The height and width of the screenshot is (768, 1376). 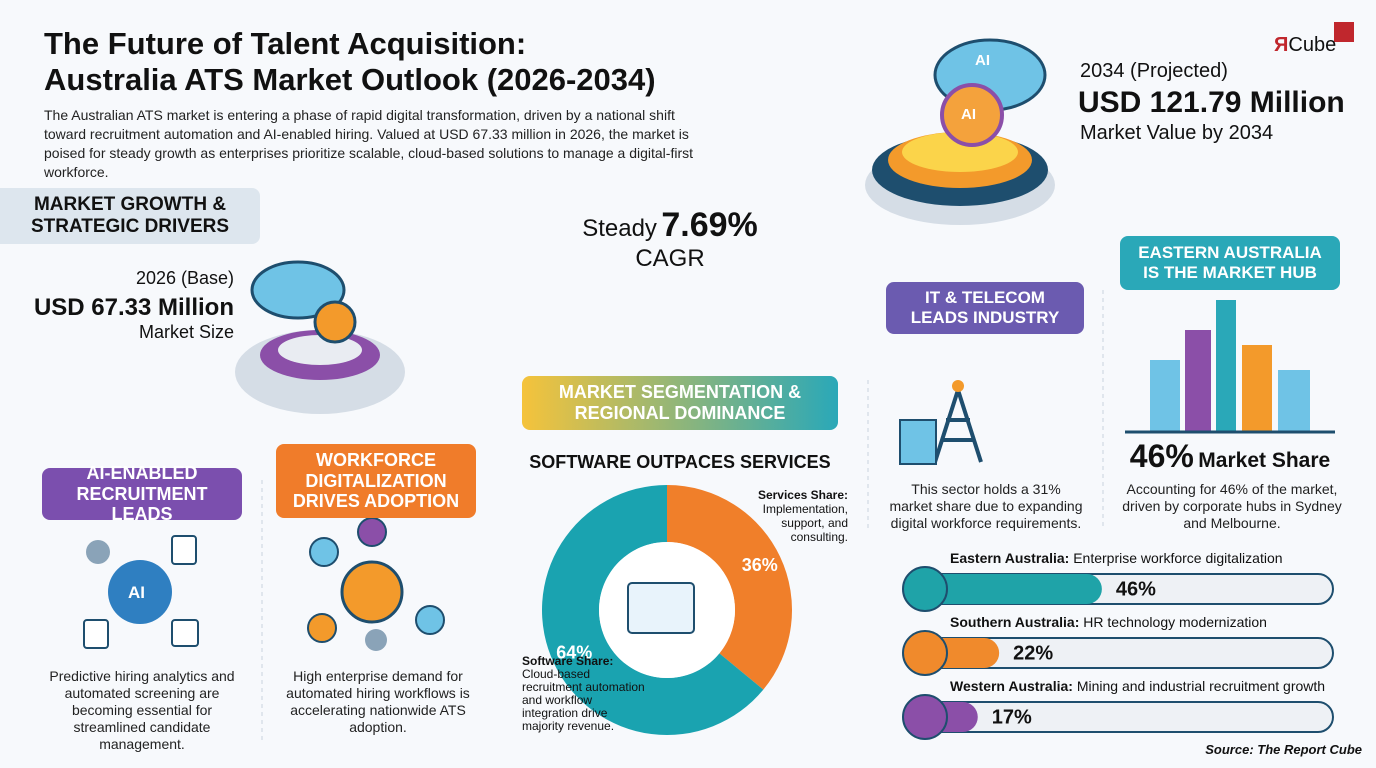 What do you see at coordinates (350, 79) in the screenshot?
I see `title-line: Australia ATS Market Outlook (2026-2034)` at bounding box center [350, 79].